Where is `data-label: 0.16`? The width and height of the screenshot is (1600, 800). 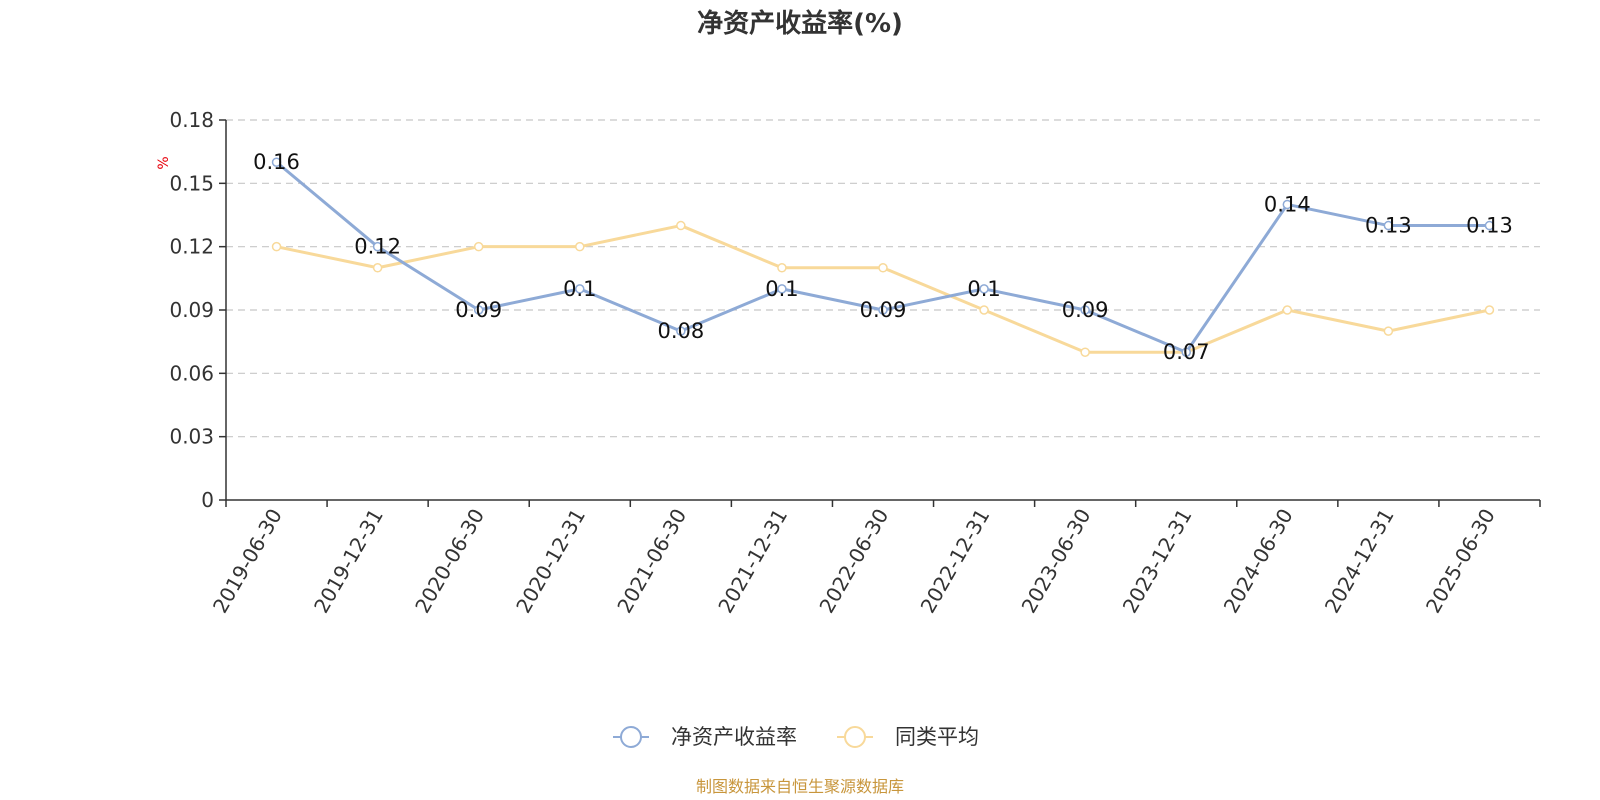
data-label: 0.16 is located at coordinates (276, 162).